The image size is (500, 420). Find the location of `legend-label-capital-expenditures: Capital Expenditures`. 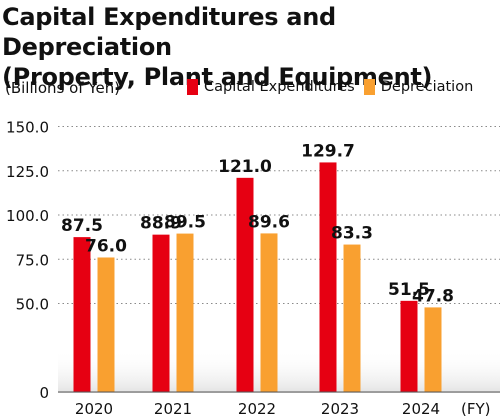

legend-label-capital-expenditures: Capital Expenditures is located at coordinates (279, 87).